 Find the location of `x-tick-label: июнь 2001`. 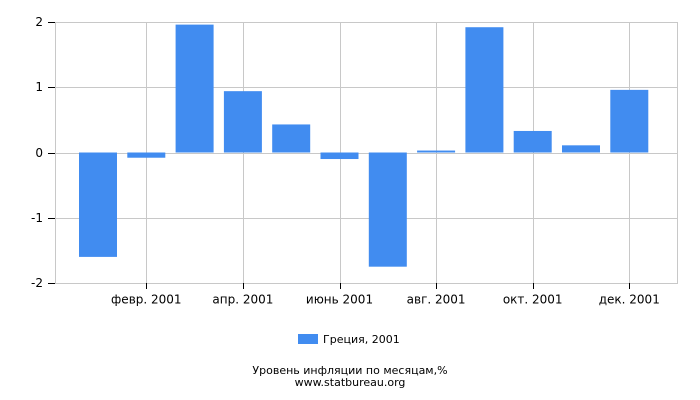

x-tick-label: июнь 2001 is located at coordinates (339, 300).